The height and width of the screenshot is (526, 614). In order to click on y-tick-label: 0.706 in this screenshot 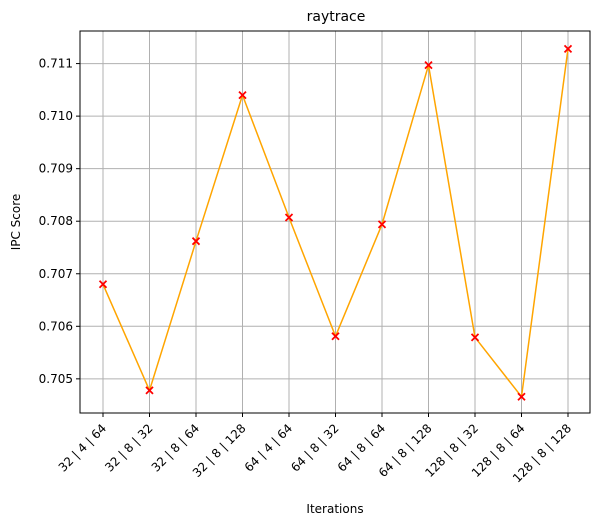, I will do `click(56, 326)`.